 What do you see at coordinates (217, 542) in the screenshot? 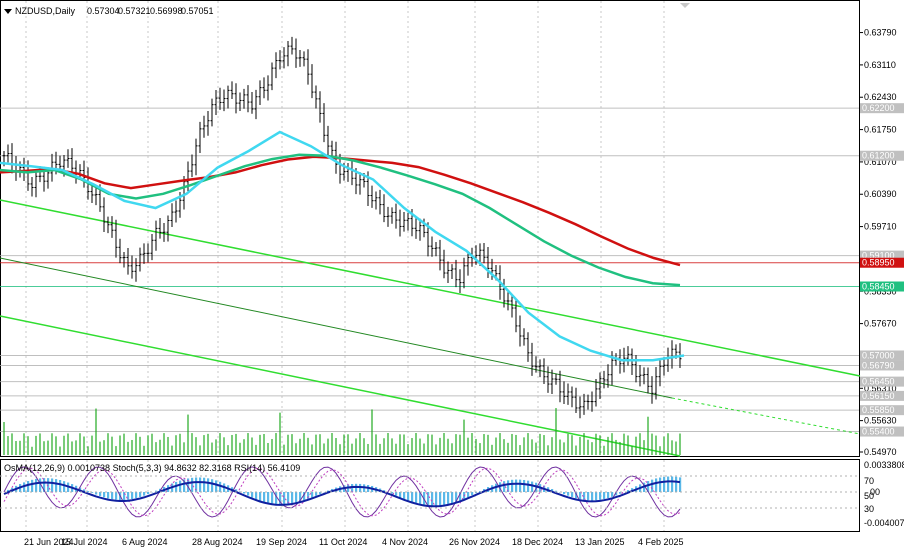
I see `time-label-3: 28 Aug 2024` at bounding box center [217, 542].